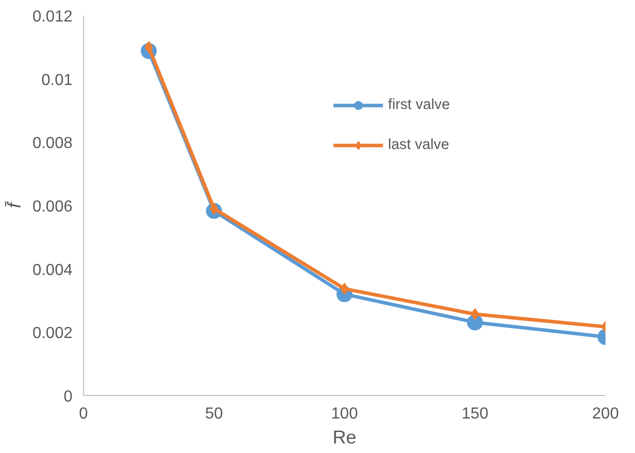 The image size is (635, 453). Describe the element at coordinates (605, 414) in the screenshot. I see `x-tick-label: 200` at that location.